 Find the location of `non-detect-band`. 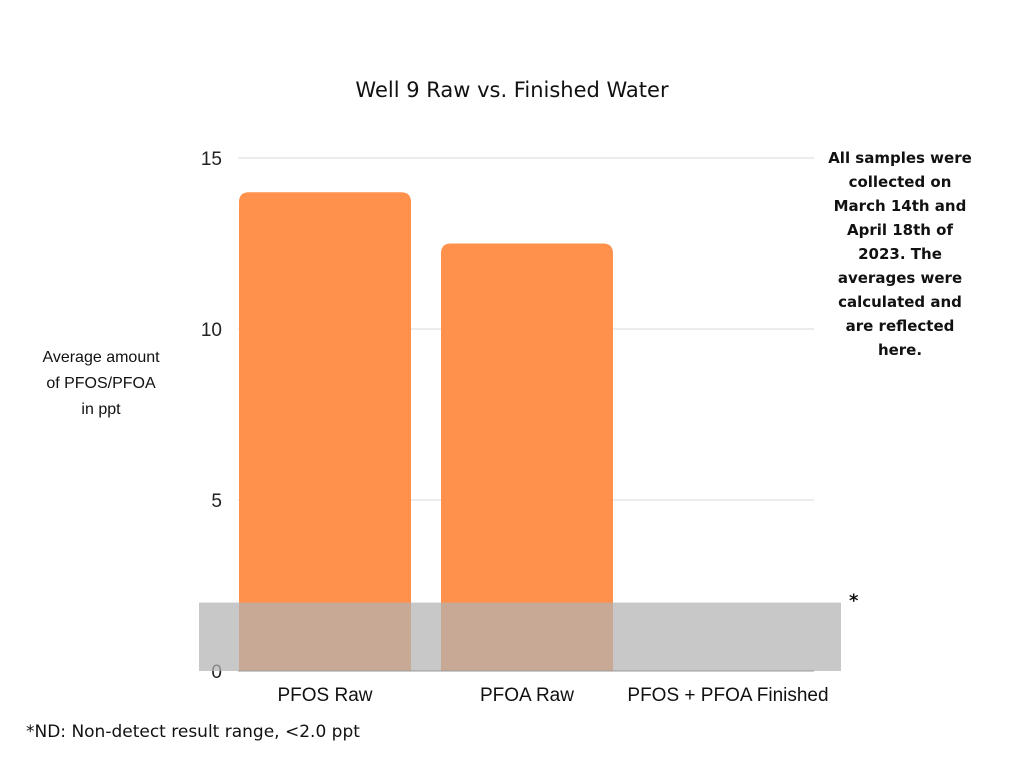

non-detect-band is located at coordinates (520, 636).